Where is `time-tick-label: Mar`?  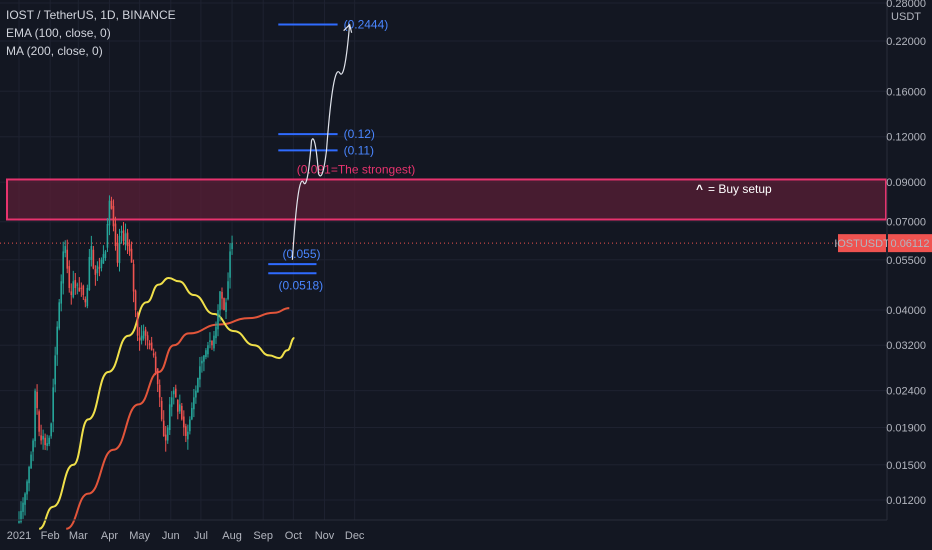
time-tick-label: Mar is located at coordinates (78, 536).